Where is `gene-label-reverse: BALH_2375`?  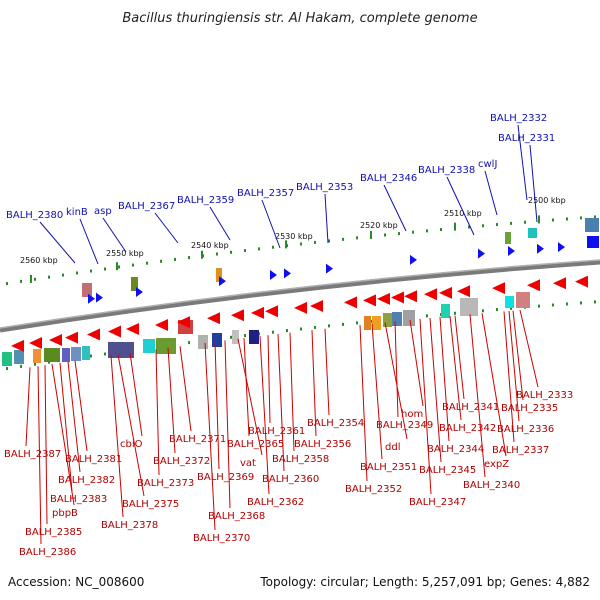 gene-label-reverse: BALH_2375 is located at coordinates (150, 504).